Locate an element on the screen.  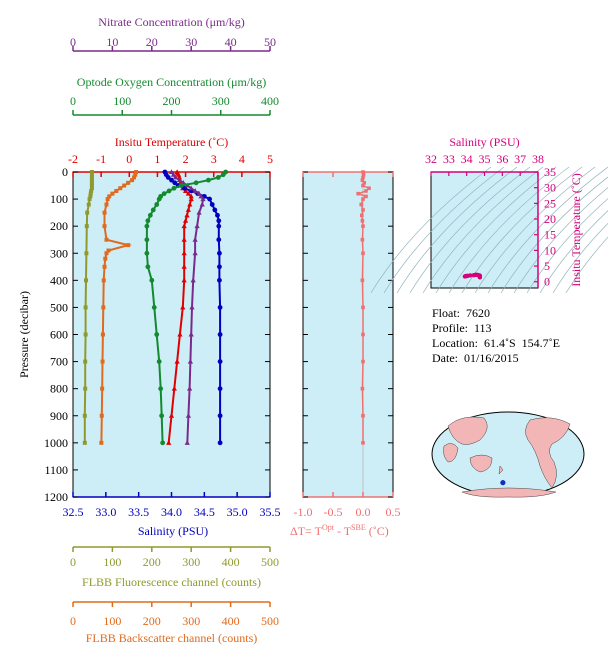
pressure-tick-label: 700 is located at coordinates (59, 362).